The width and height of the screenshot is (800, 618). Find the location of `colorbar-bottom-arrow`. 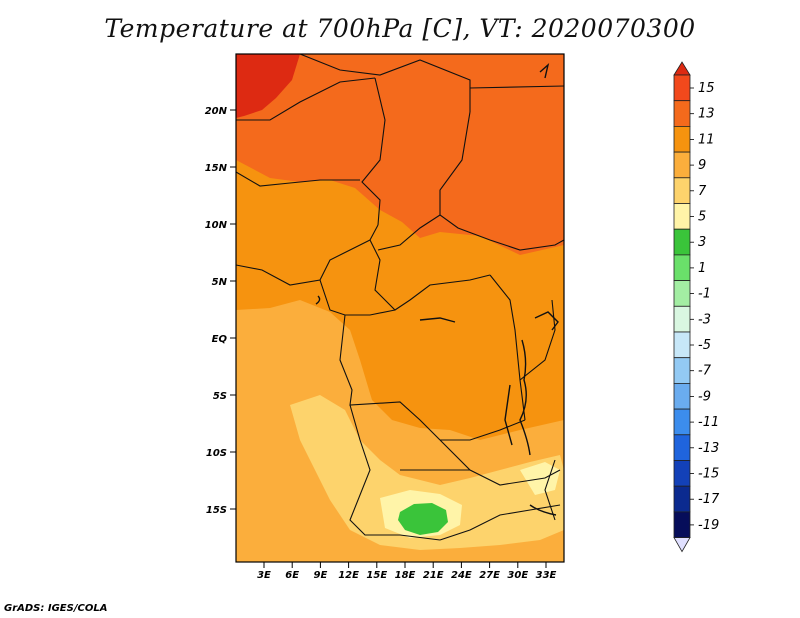

colorbar-bottom-arrow is located at coordinates (682, 545).